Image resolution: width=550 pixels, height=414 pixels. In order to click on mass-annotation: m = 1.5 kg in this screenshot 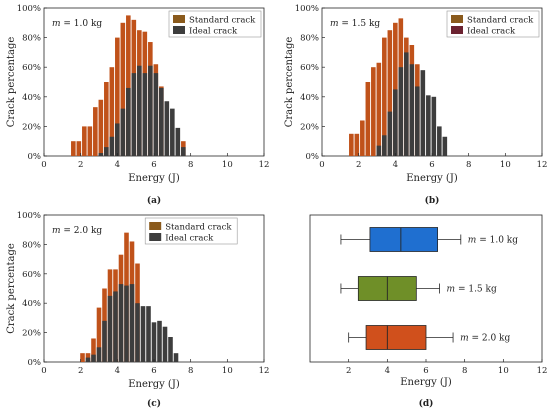, I will do `click(355, 24)`.